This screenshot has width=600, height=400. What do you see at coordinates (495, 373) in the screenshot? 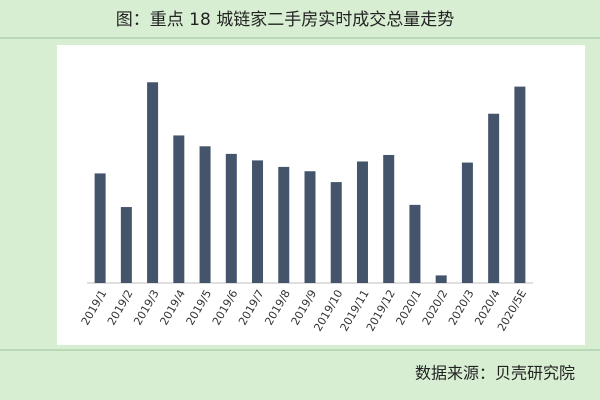
I see `source-note: 数据来源：贝壳研究院` at bounding box center [495, 373].